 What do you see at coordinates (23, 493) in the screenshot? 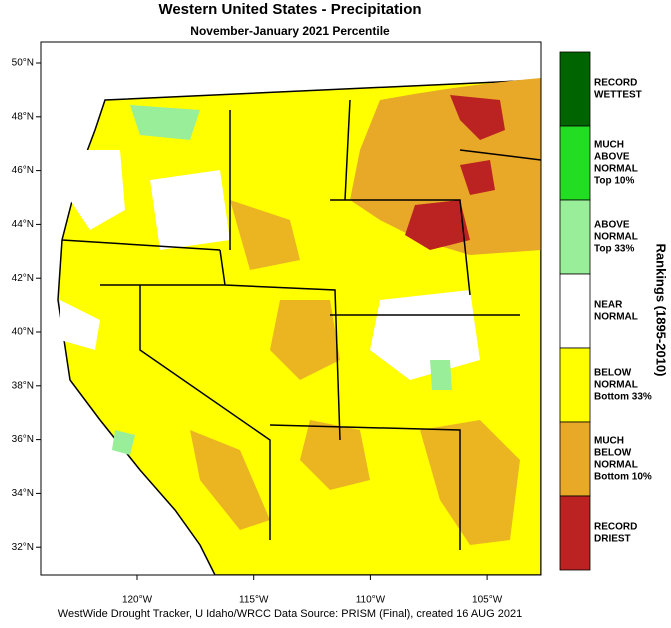
I see `lat-label: 34°N` at bounding box center [23, 493].